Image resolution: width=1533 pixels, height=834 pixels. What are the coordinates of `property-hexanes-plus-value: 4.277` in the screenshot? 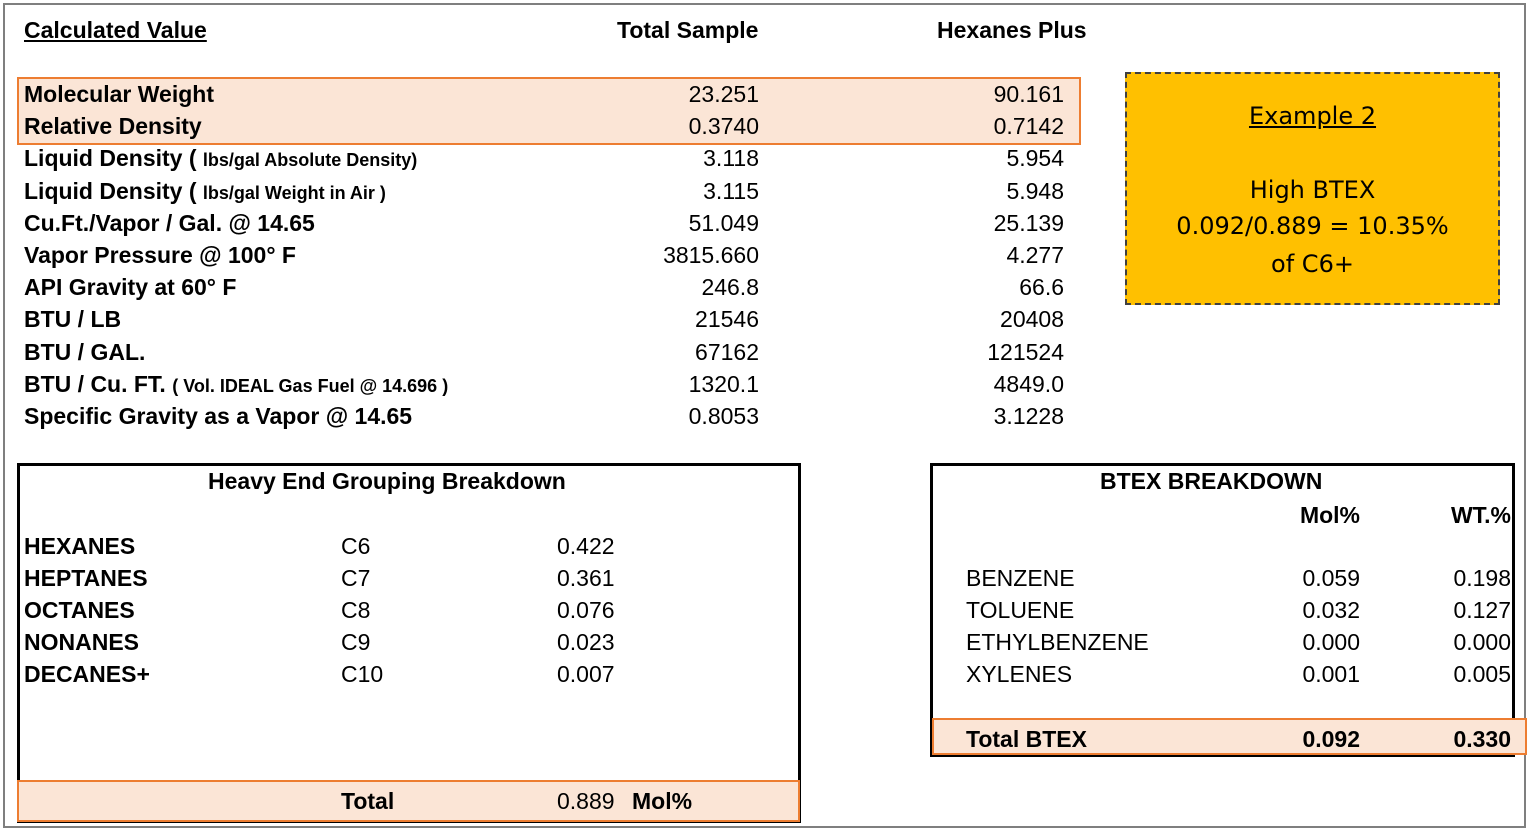 It's located at (1035, 255).